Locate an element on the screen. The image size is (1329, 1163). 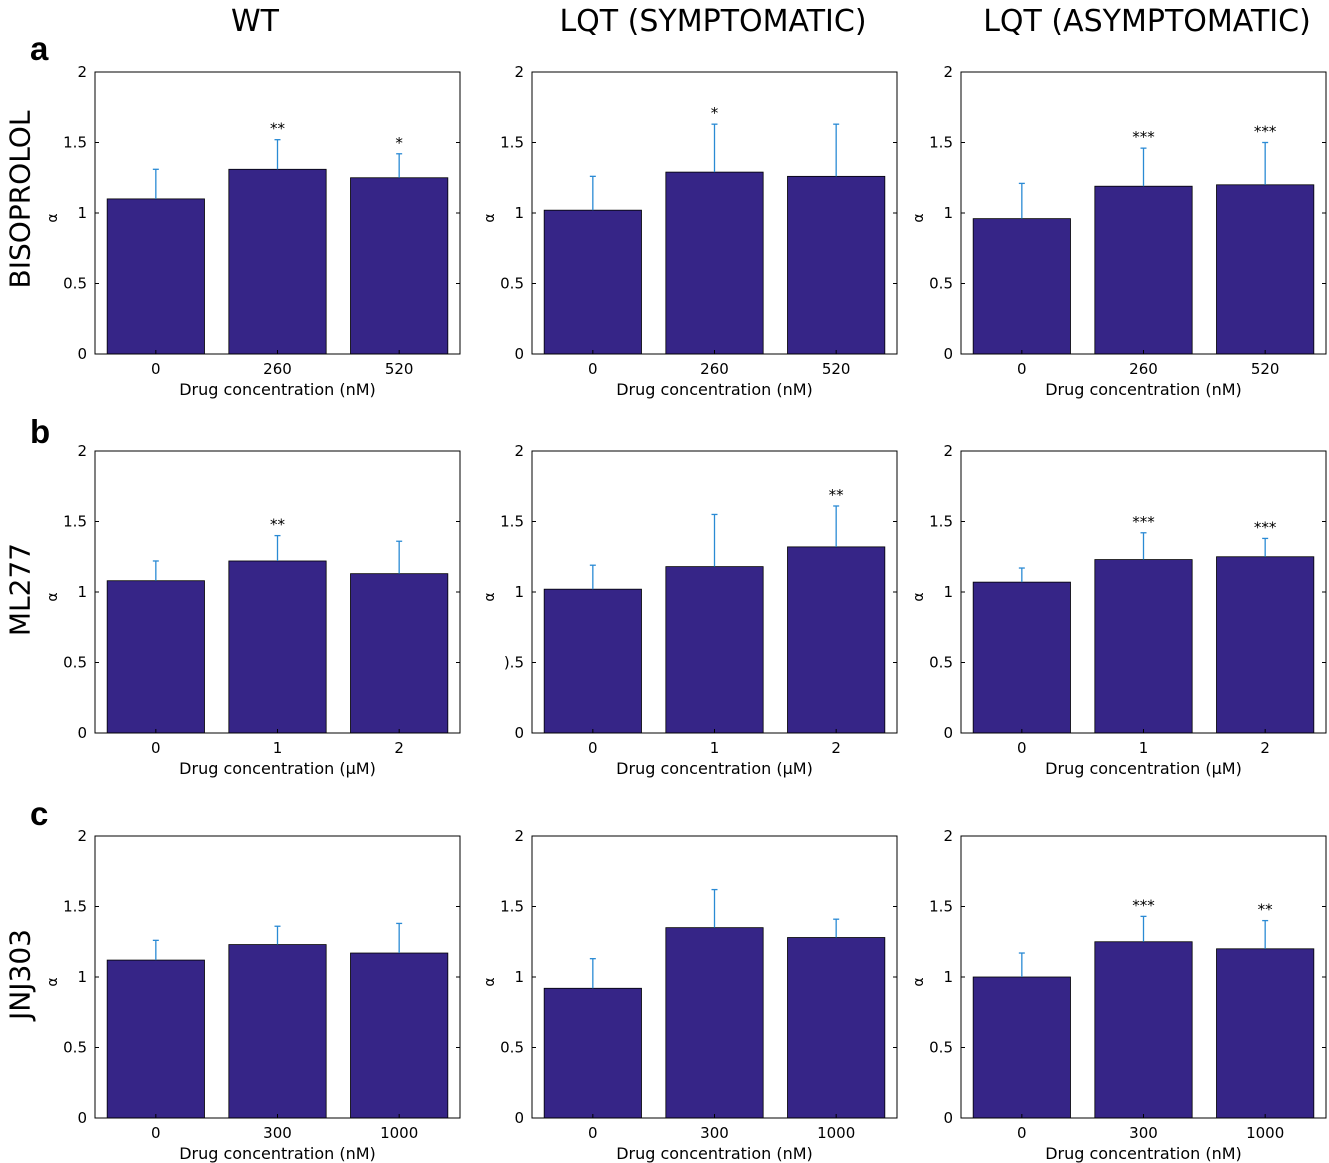
row-label-b: b is located at coordinates (40, 431).